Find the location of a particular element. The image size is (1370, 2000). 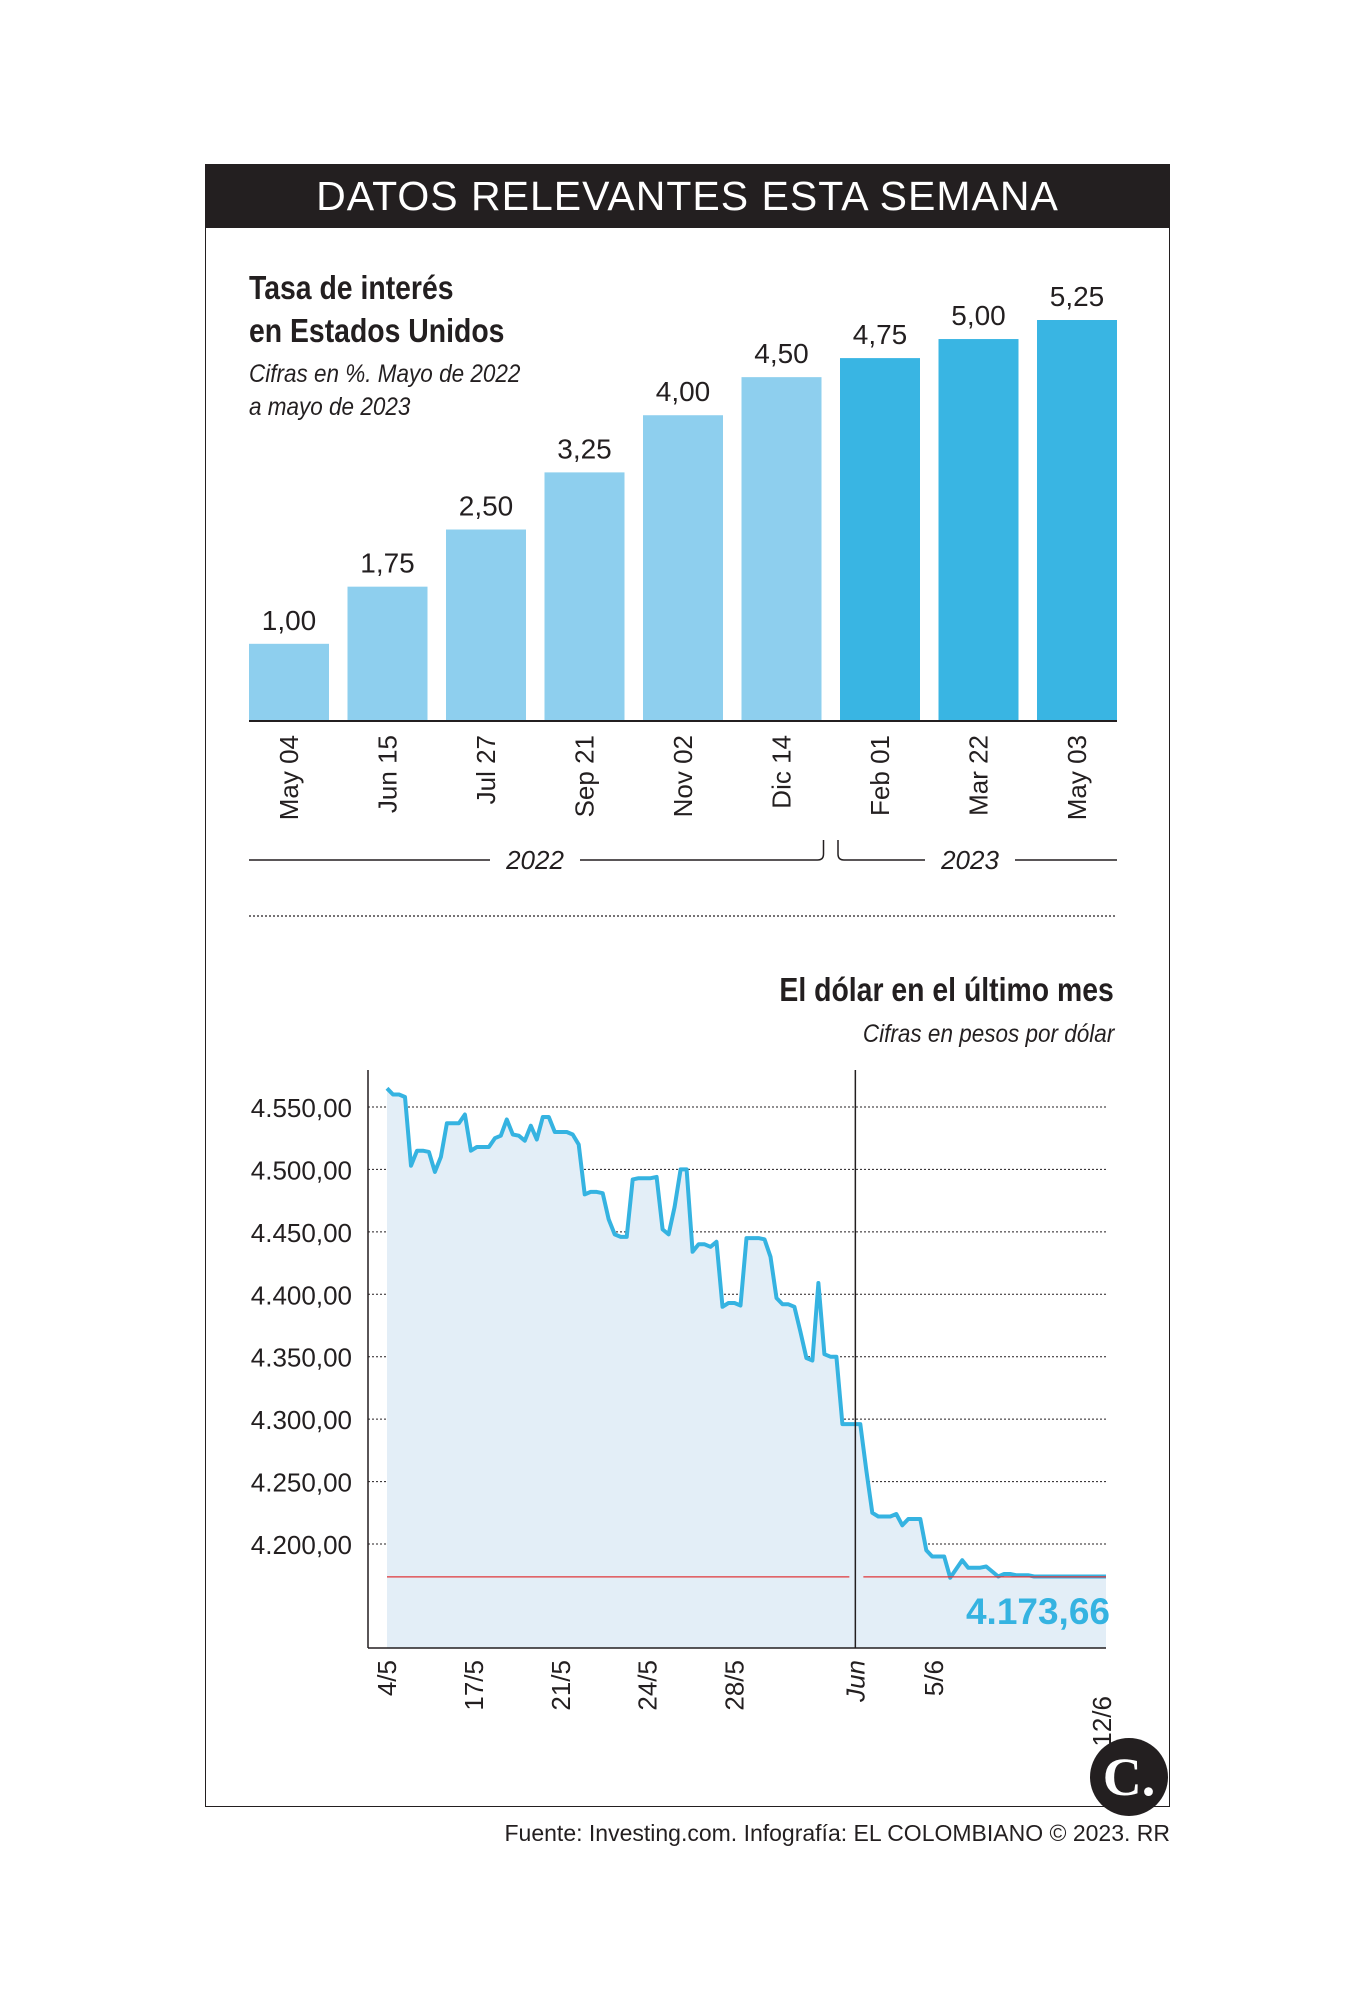

year-bracket-2023 is located at coordinates (977, 850).